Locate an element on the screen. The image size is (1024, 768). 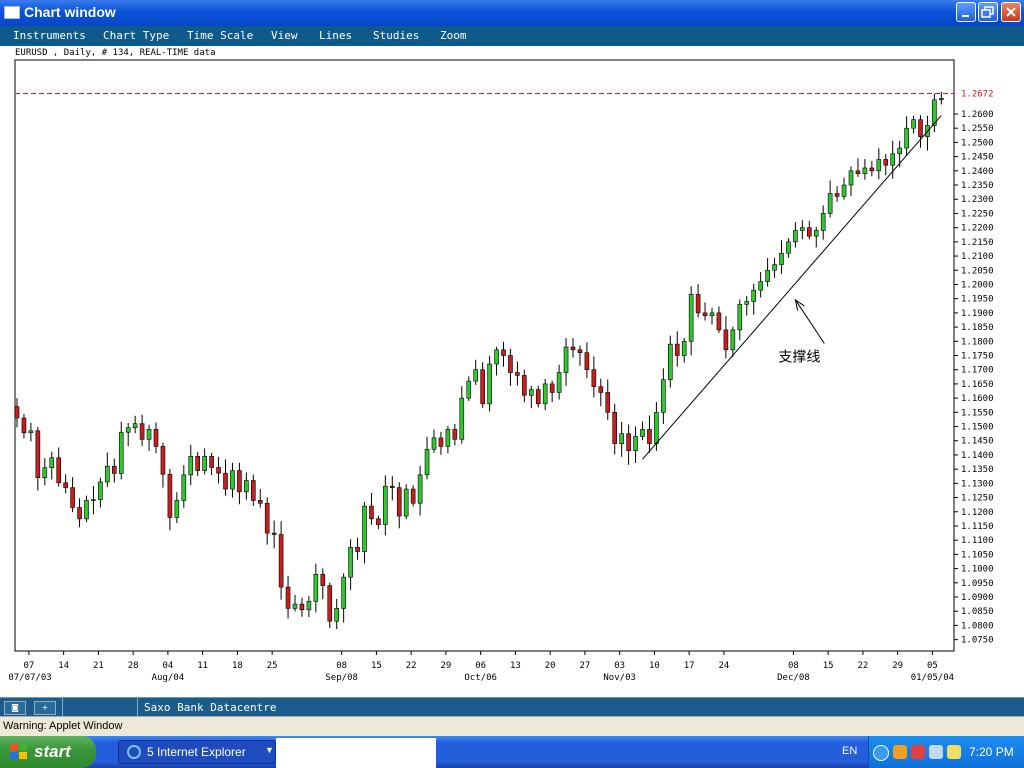
y-tick-label: 1.2250 is located at coordinates (977, 214).